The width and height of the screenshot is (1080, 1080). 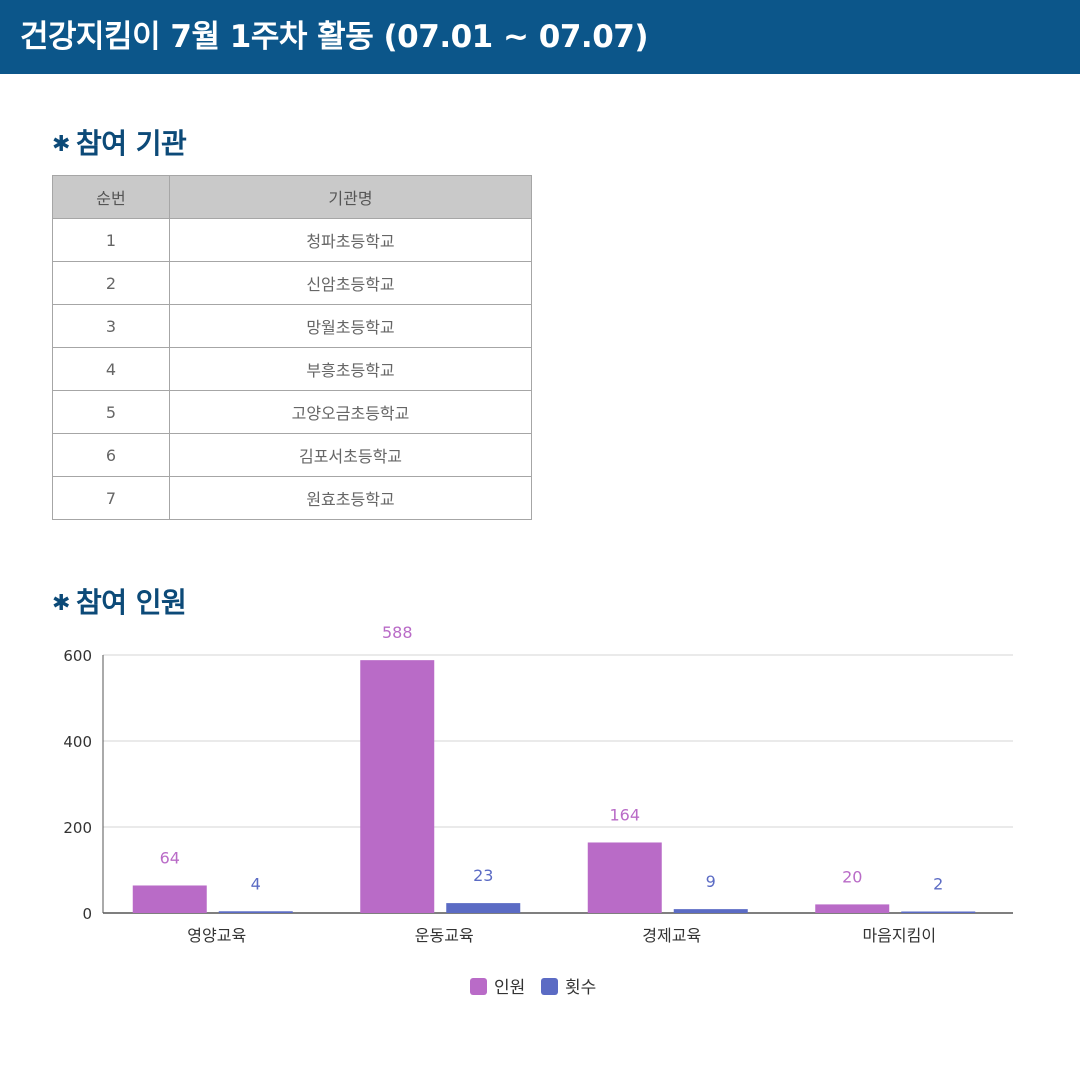 I want to click on institution-name-cell: 신암초등학교, so click(x=350, y=283).